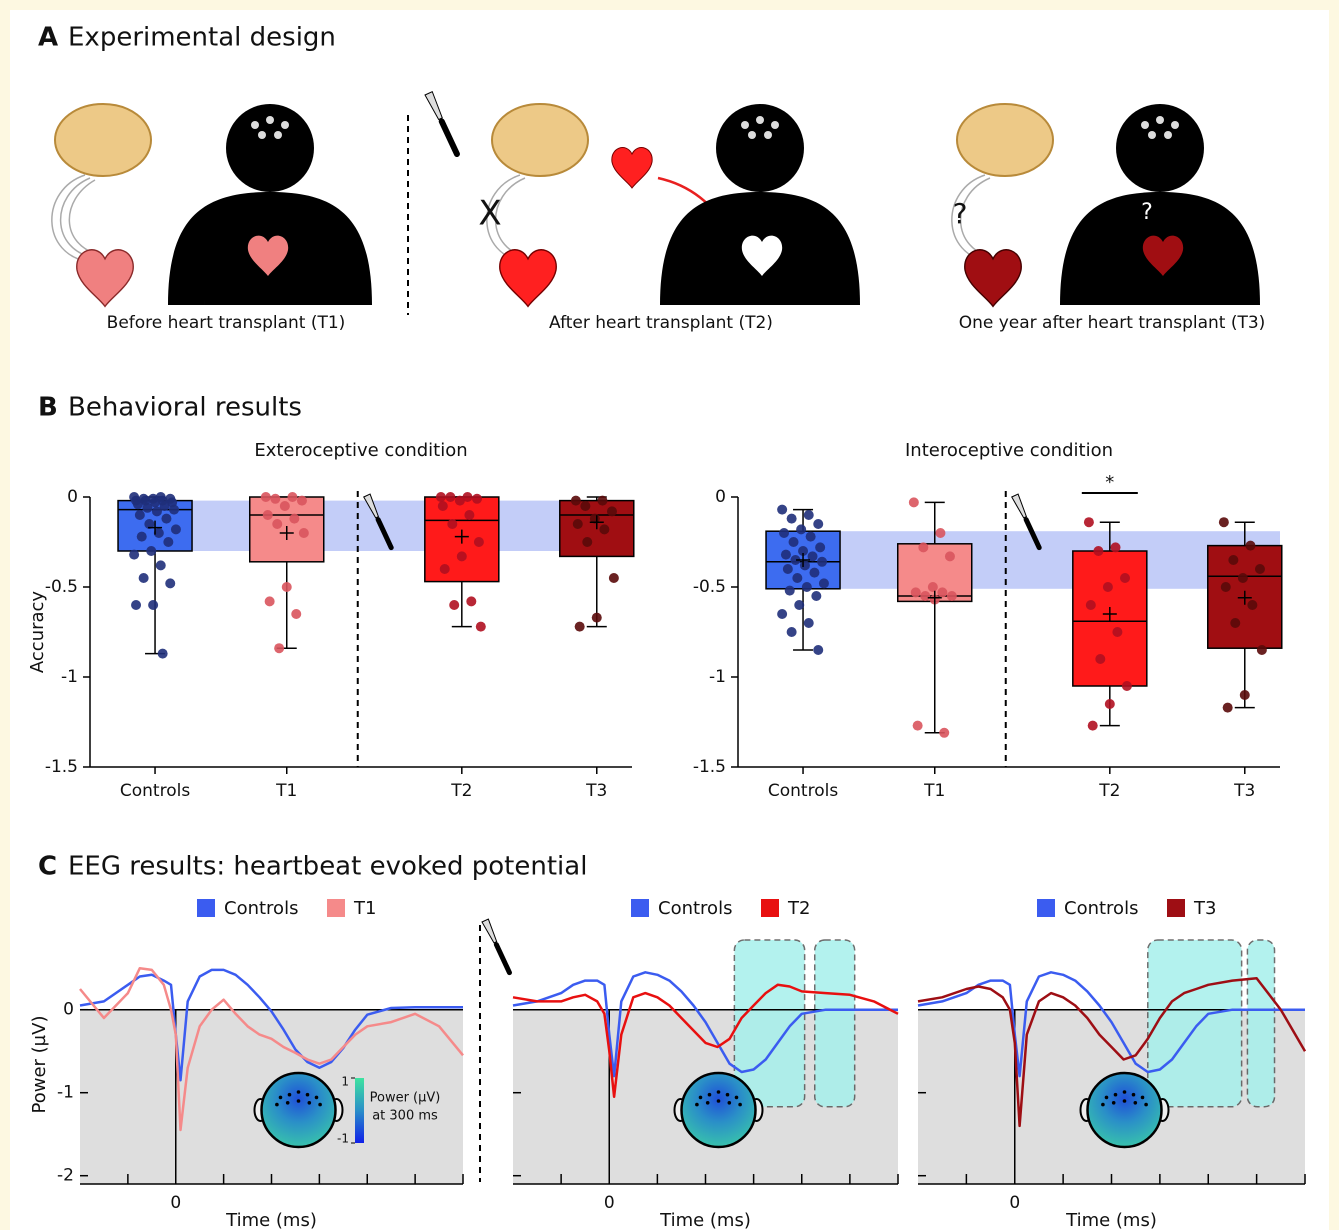 Image resolution: width=1339 pixels, height=1230 pixels. Describe the element at coordinates (1005, 140) in the screenshot. I see `brain` at that location.